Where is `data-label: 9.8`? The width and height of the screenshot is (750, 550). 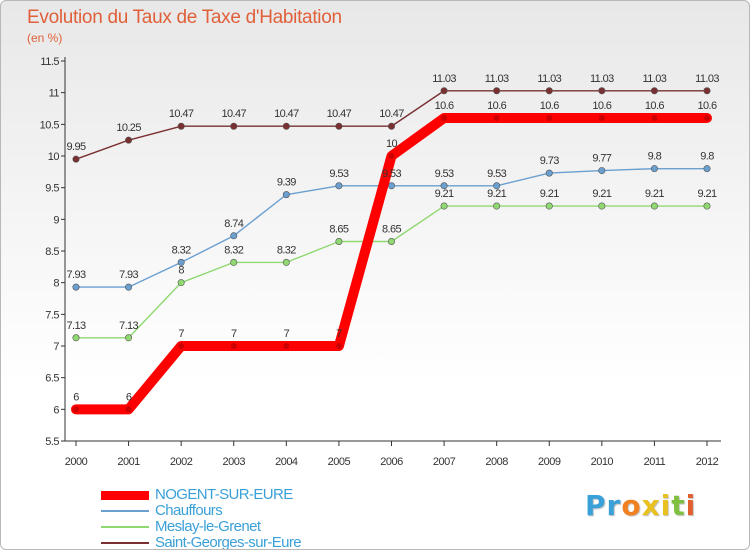 data-label: 9.8 is located at coordinates (655, 157).